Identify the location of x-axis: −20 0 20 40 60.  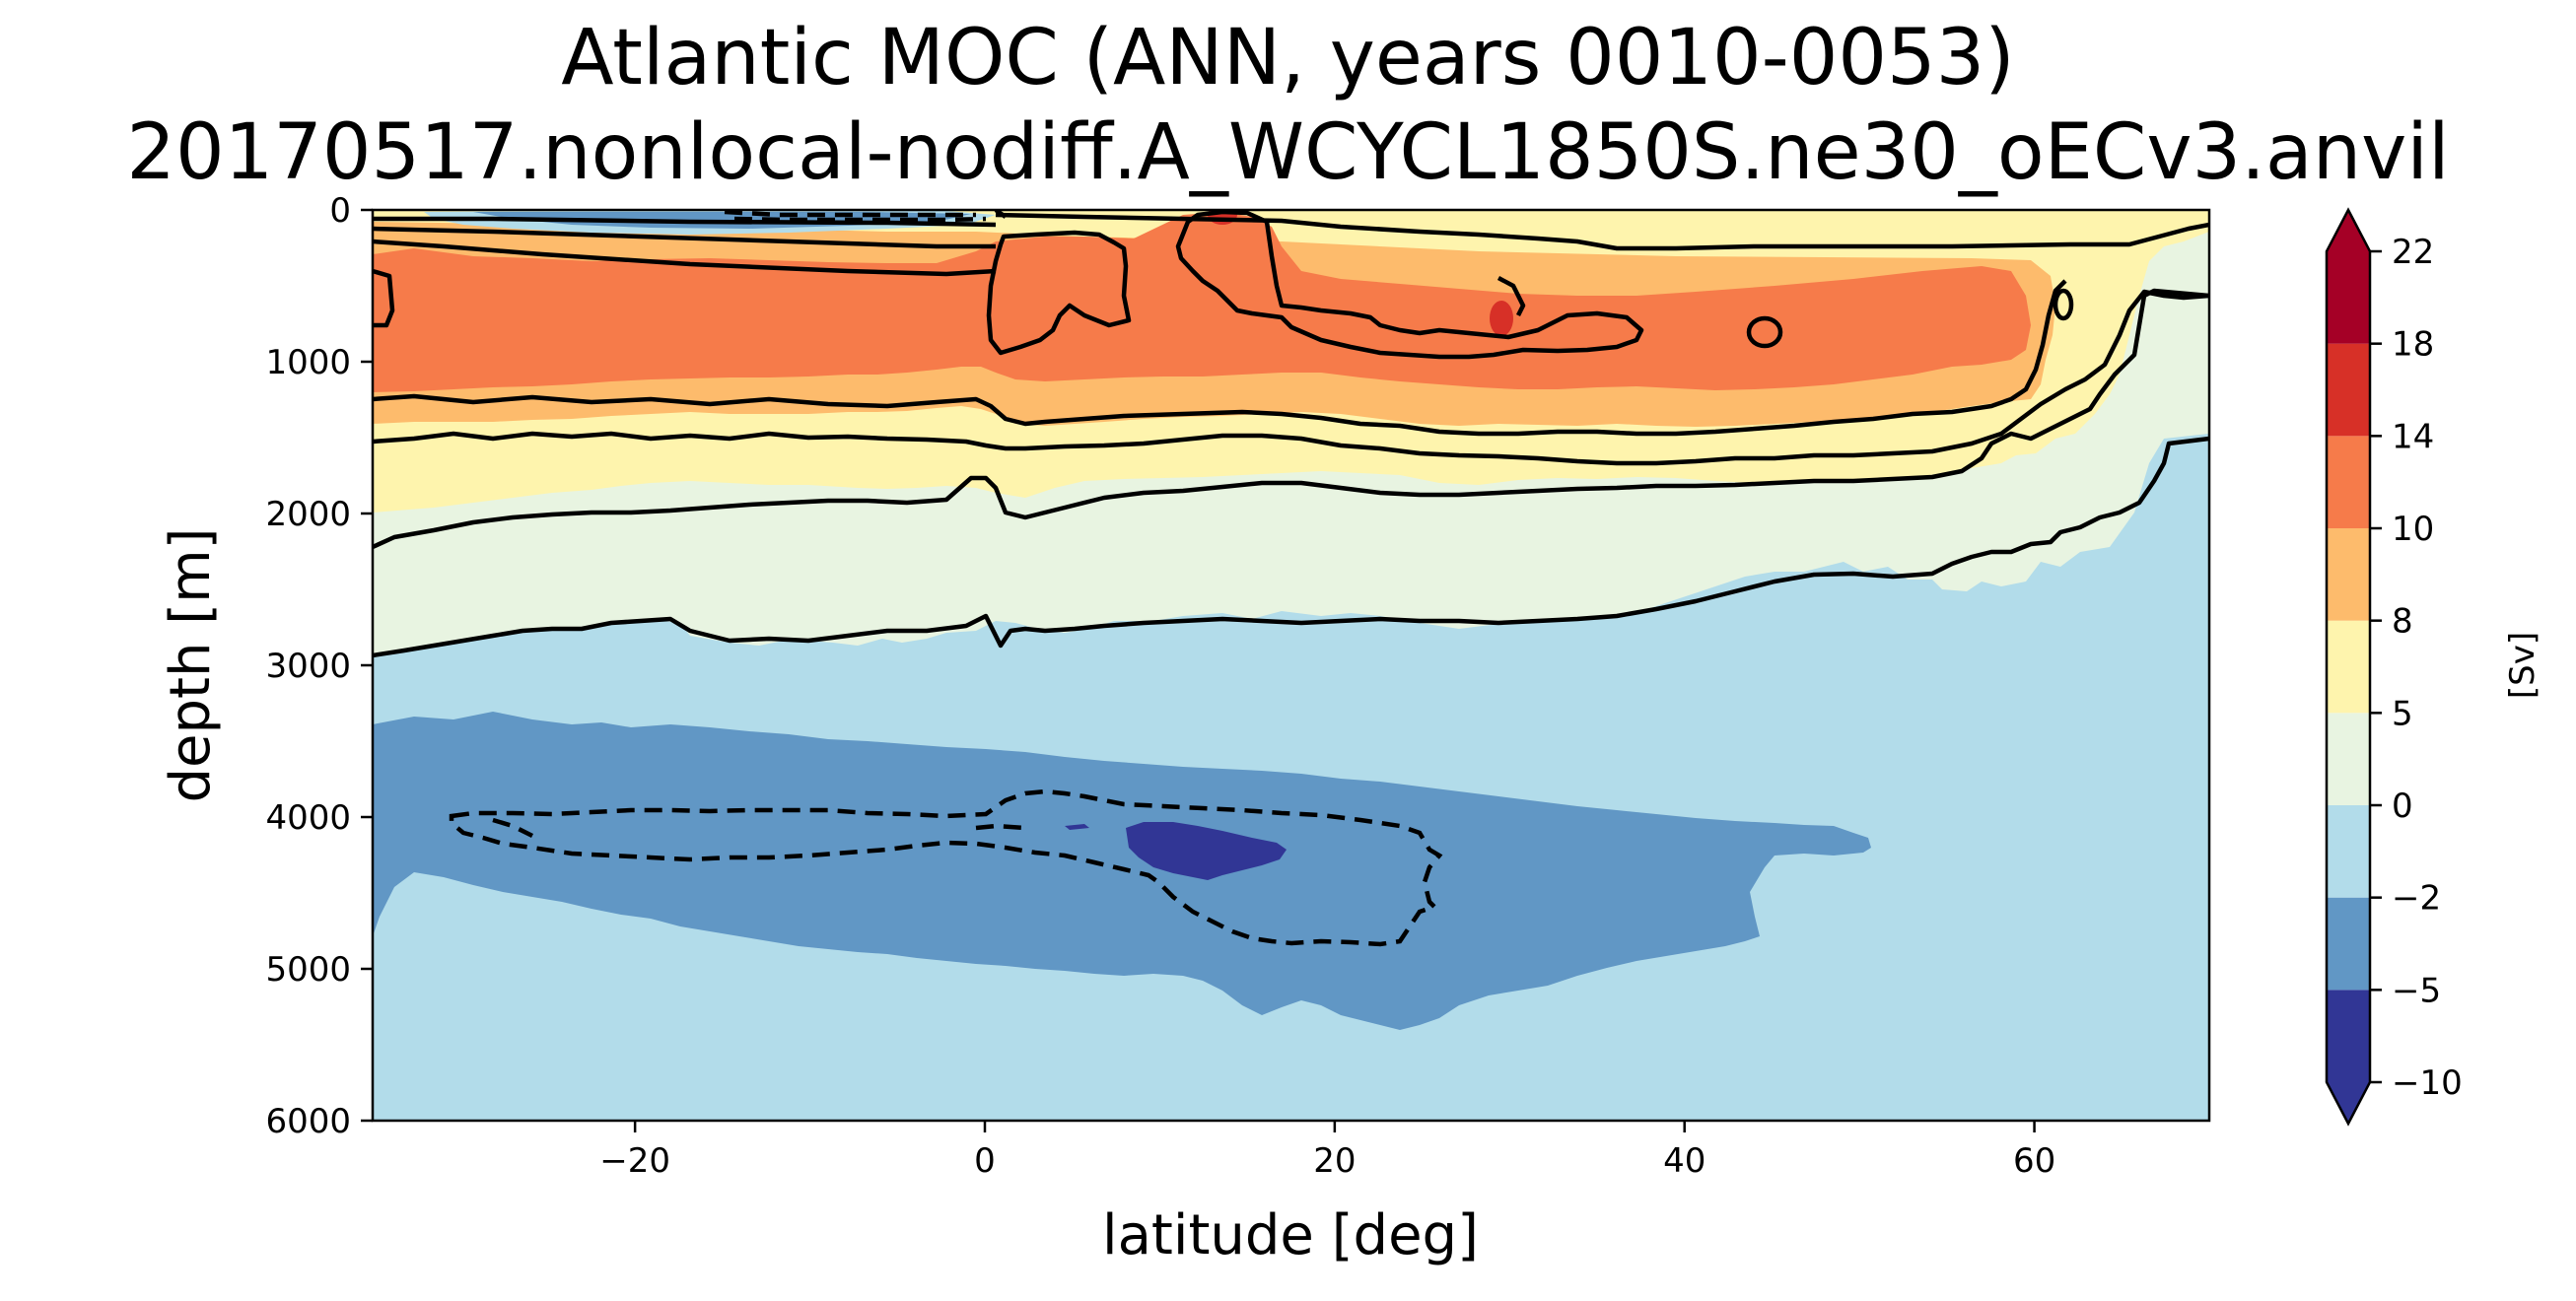
(1327, 1151).